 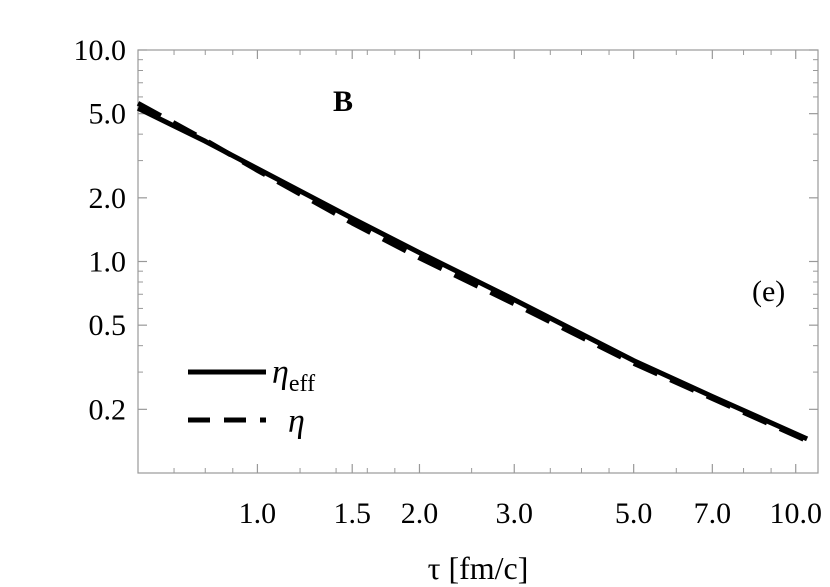 I want to click on x-tick-label: 10.0, so click(x=795, y=513).